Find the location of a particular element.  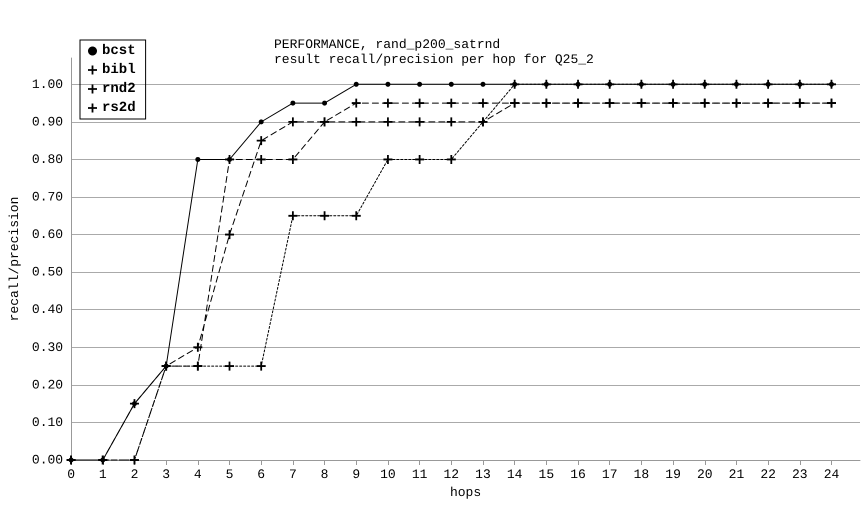

x-tick-label: 12 is located at coordinates (451, 474).